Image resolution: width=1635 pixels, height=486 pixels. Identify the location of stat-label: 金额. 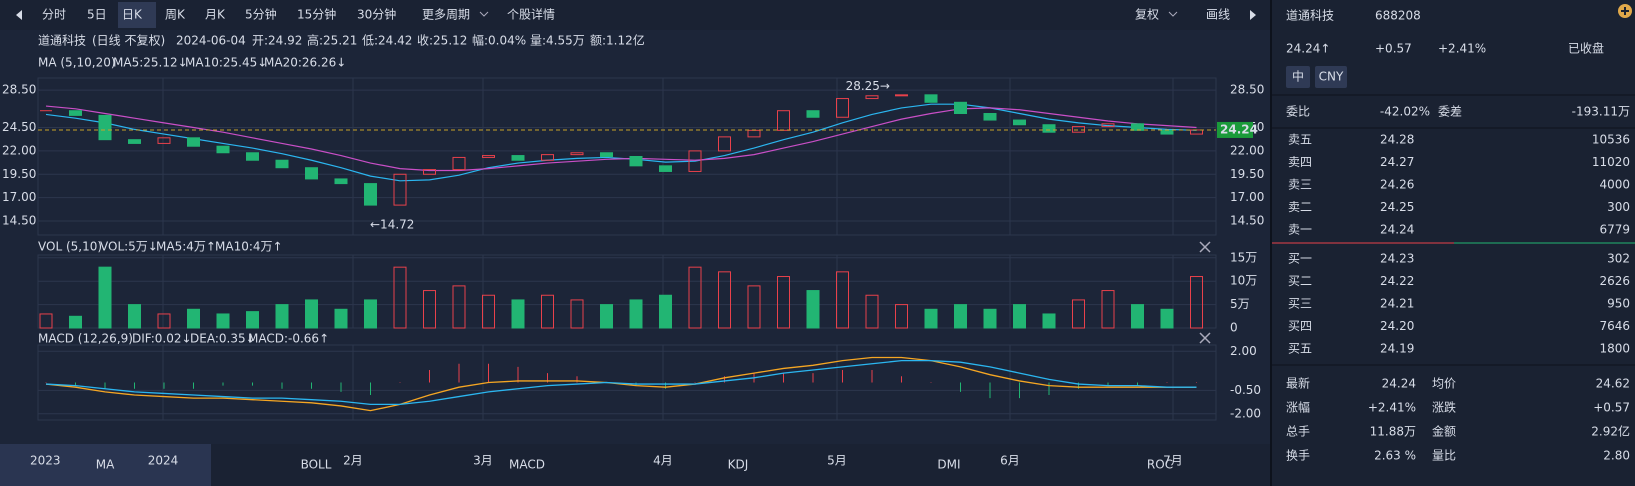
(1444, 431).